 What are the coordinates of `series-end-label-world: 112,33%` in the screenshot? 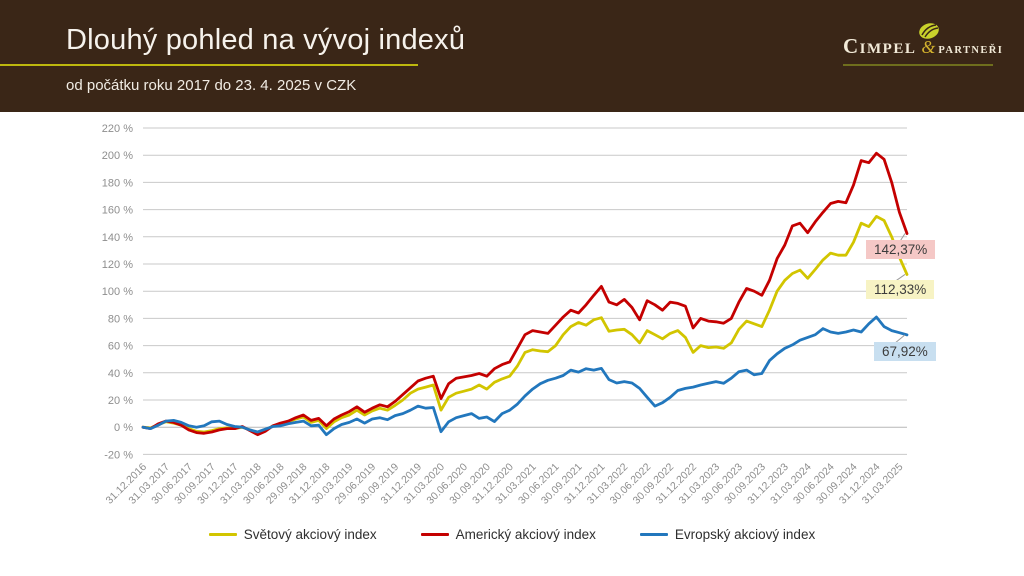 It's located at (900, 289).